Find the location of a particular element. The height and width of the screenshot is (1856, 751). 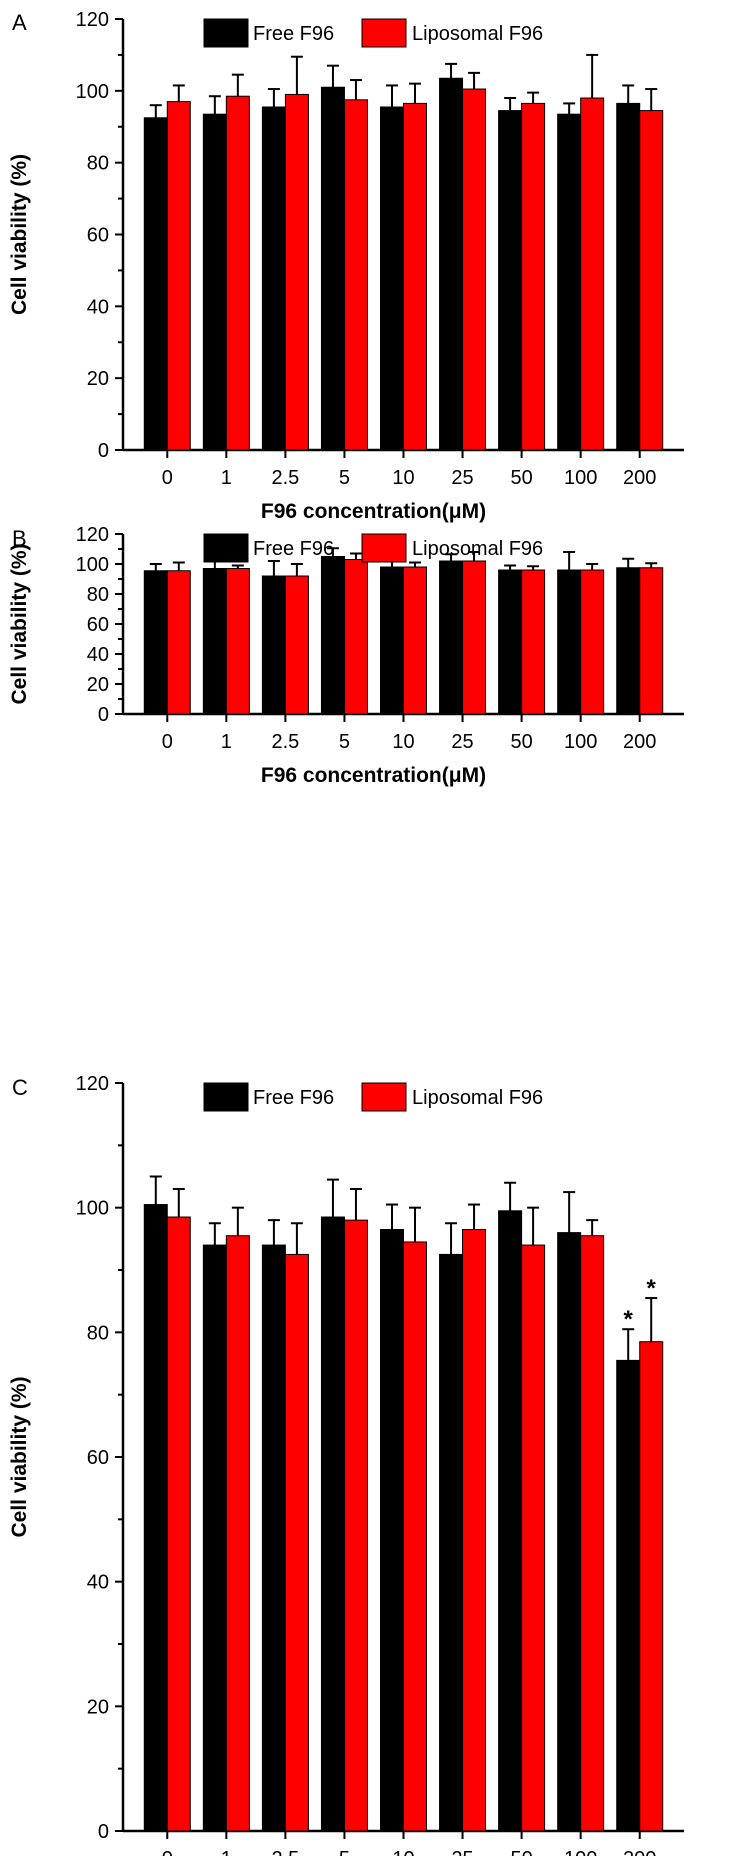

panel-label: A is located at coordinates (19, 22).